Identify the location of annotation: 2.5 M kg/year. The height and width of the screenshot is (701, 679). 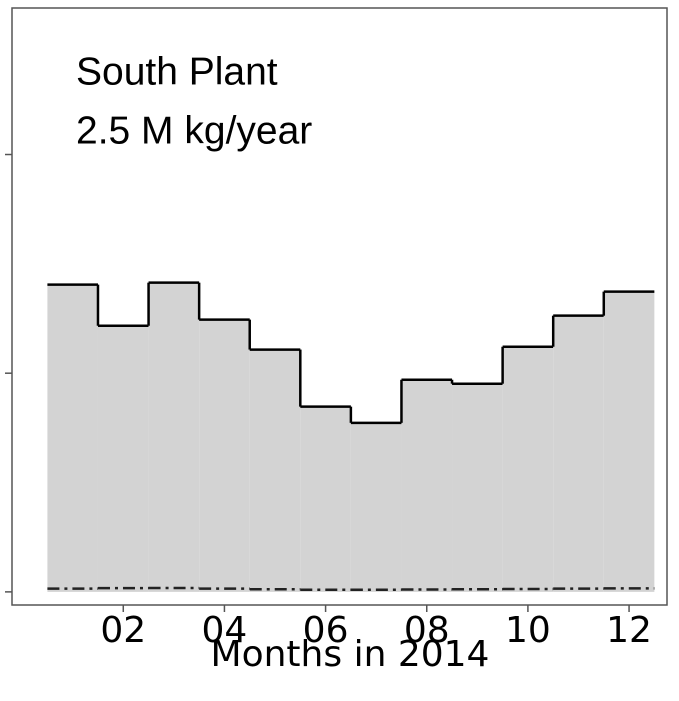
(194, 130).